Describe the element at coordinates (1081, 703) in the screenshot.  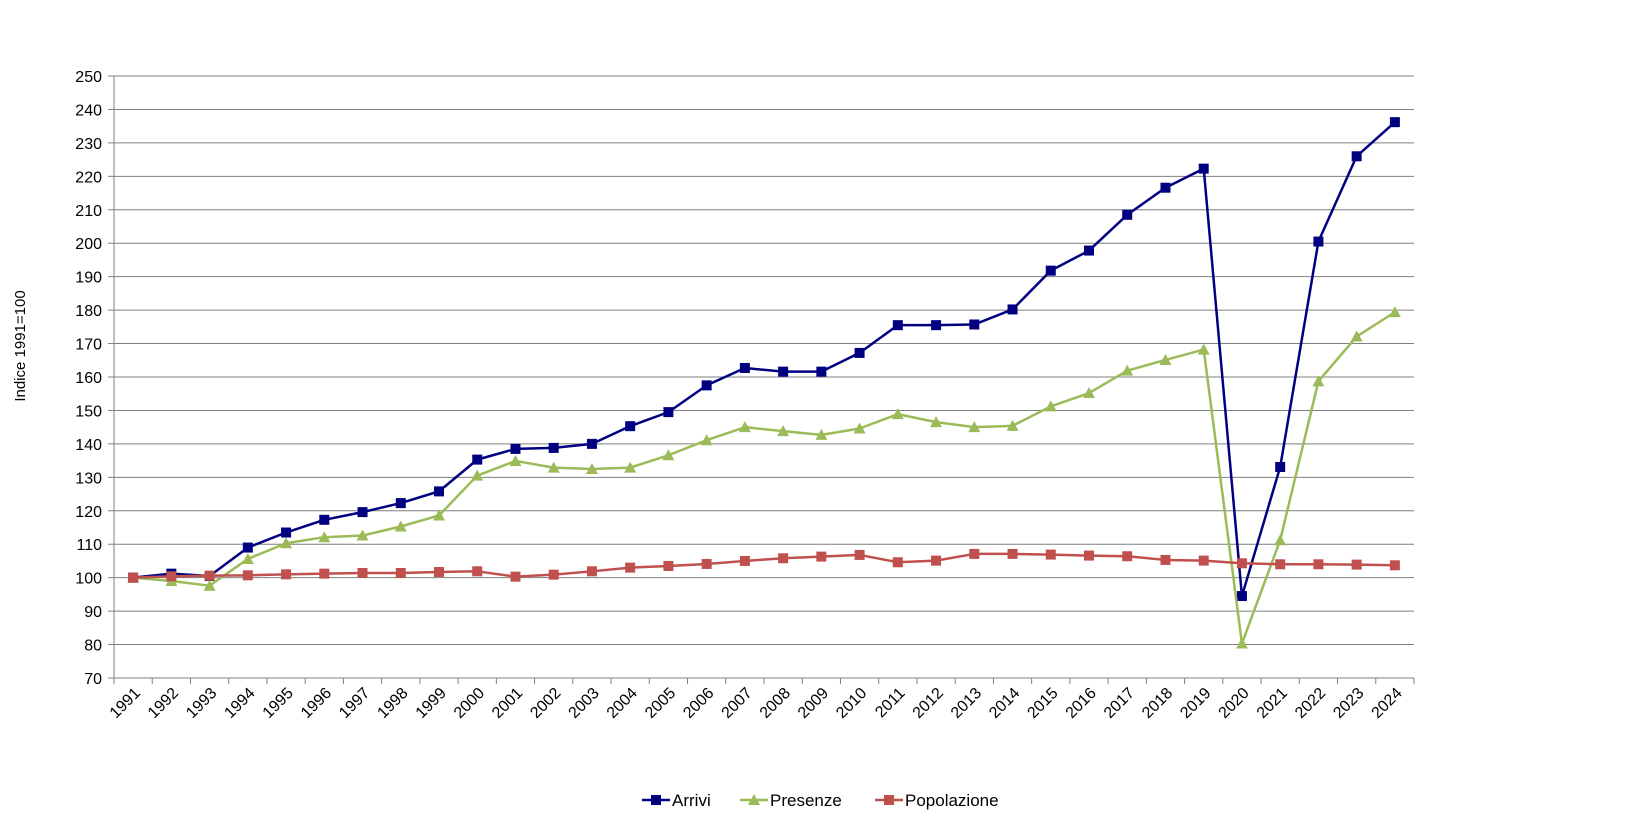
I see `x-tick-label: 2016` at that location.